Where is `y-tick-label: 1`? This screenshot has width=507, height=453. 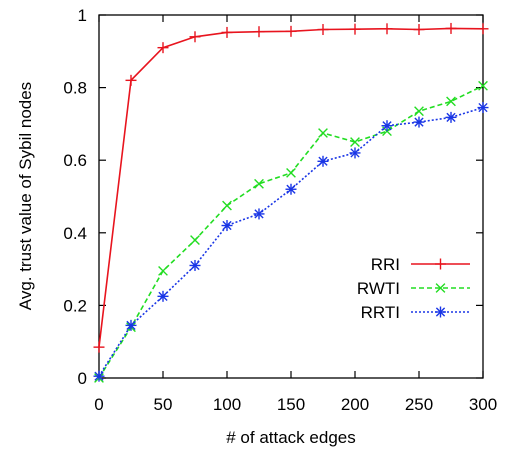
y-tick-label: 1 is located at coordinates (82, 15).